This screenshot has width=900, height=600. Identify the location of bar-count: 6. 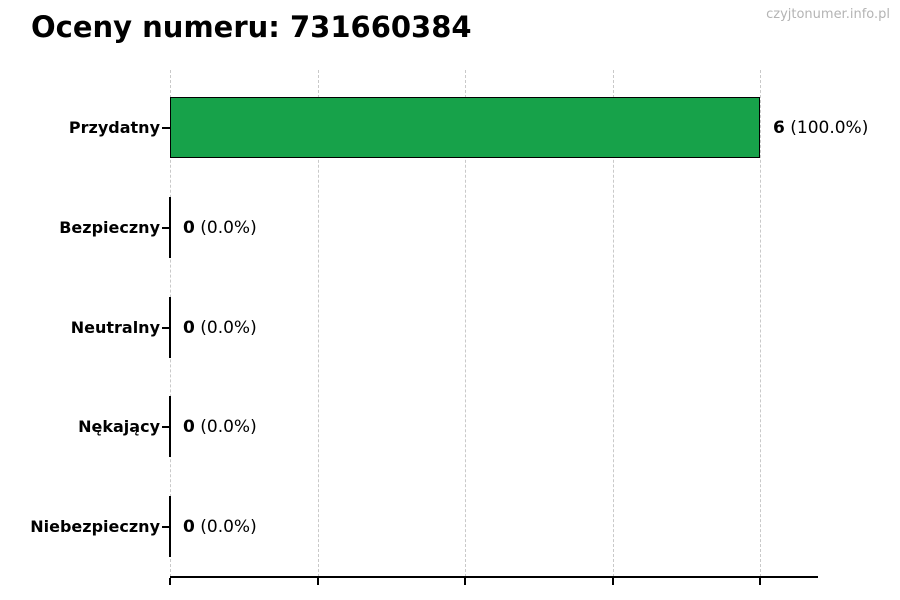
(779, 128).